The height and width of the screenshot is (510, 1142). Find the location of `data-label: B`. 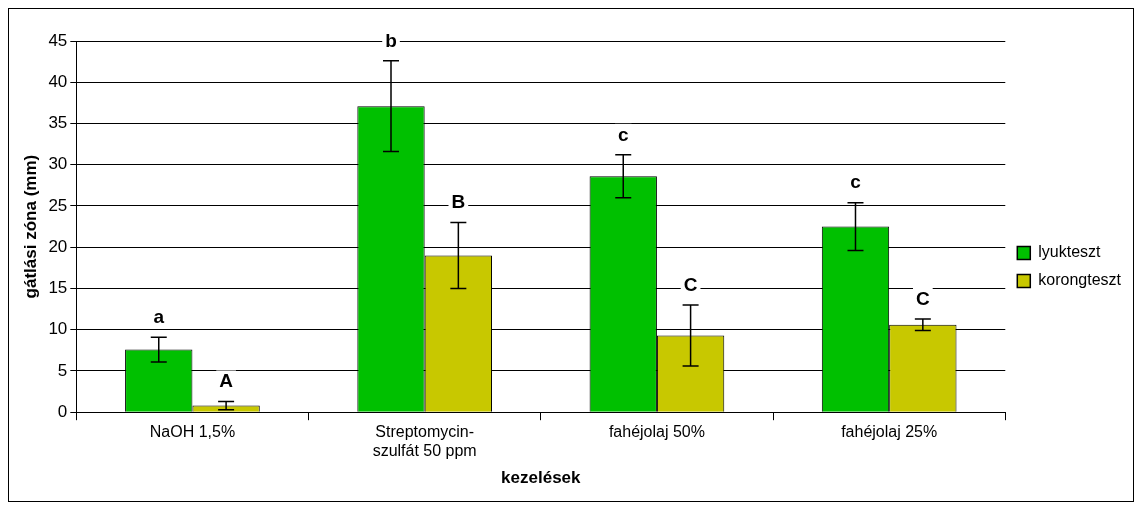

data-label: B is located at coordinates (458, 202).